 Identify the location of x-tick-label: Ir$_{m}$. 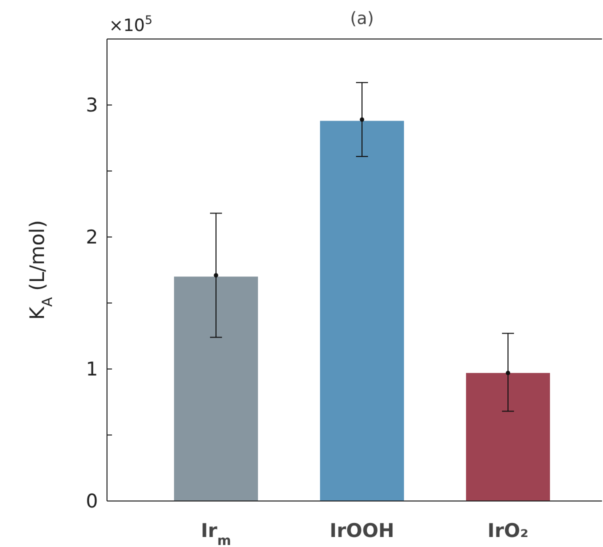
(216, 533).